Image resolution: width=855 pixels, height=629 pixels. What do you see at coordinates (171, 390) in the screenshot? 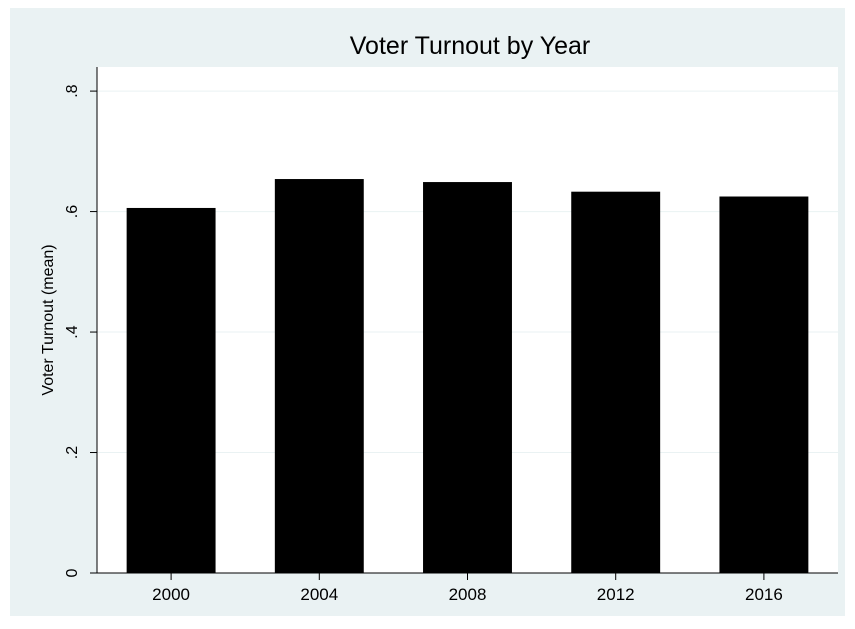
I see `bar-2000` at bounding box center [171, 390].